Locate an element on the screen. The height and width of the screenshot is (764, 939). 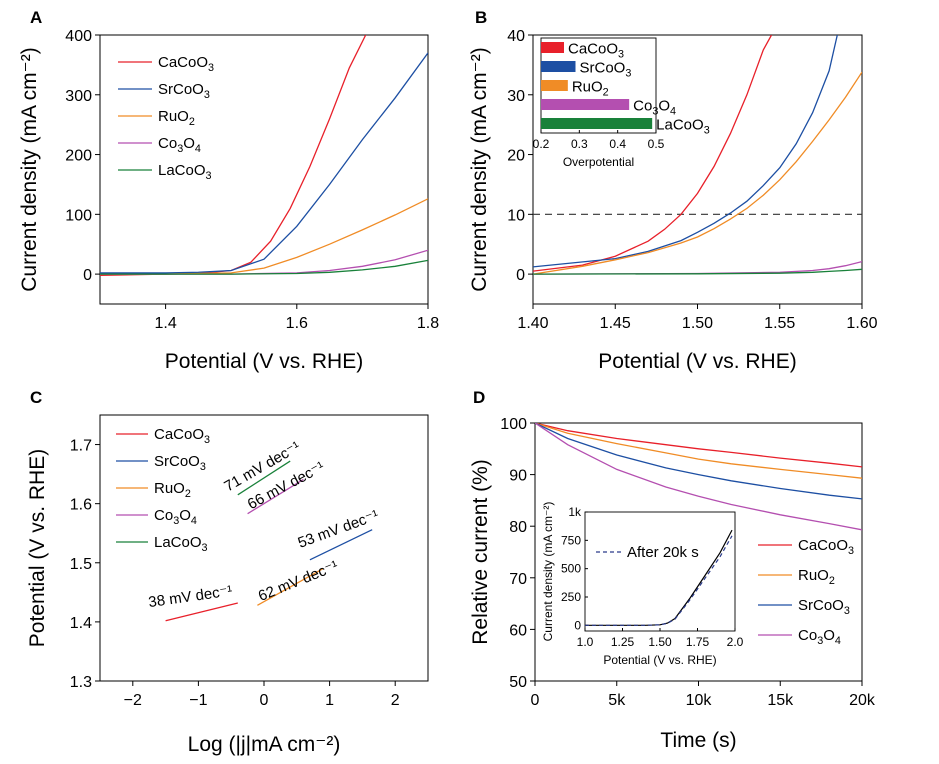
panel-c-legend-label-ruo2: RuO2 is located at coordinates (172, 490).